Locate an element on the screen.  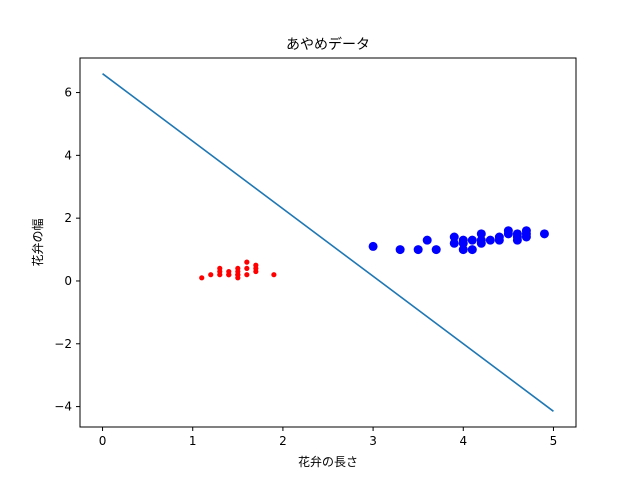
y-tick-label: −4 is located at coordinates (63, 407).